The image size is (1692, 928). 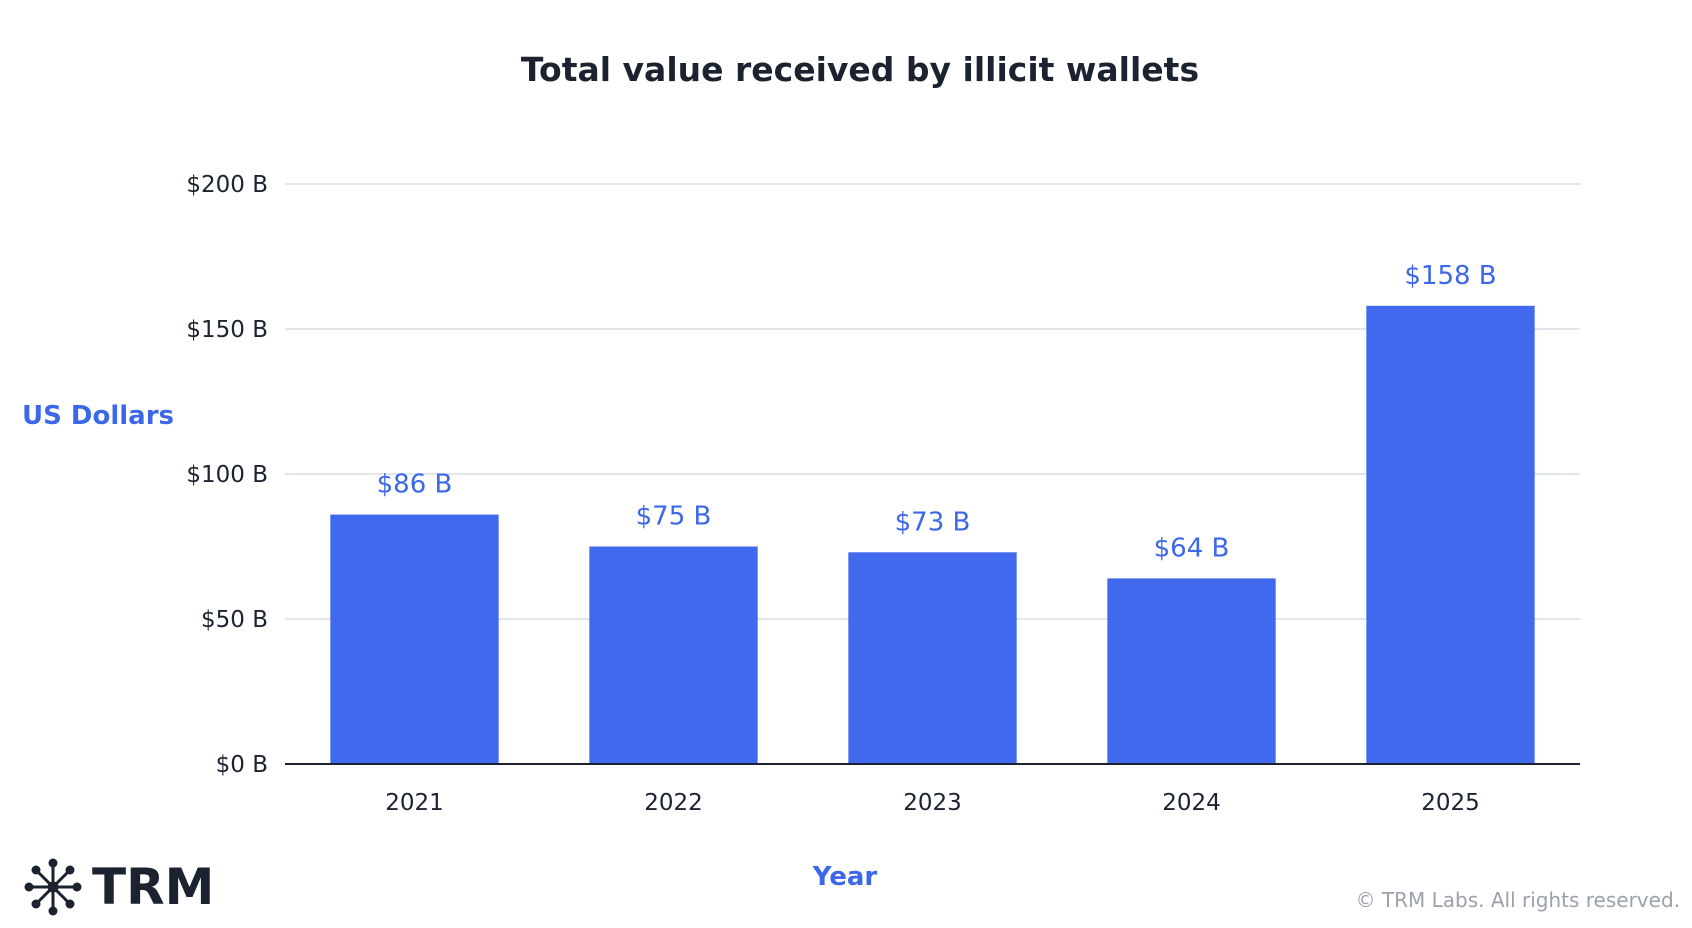 I want to click on data-label-2022: $75 B, so click(x=674, y=517).